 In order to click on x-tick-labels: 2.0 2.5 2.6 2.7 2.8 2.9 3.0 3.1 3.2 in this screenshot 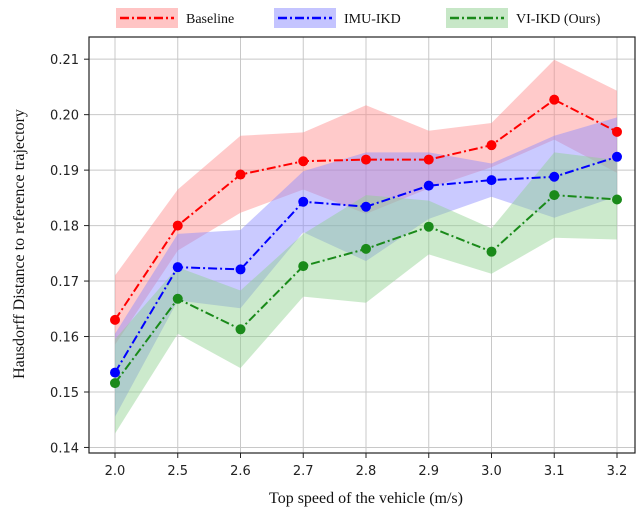, I will do `click(366, 466)`.